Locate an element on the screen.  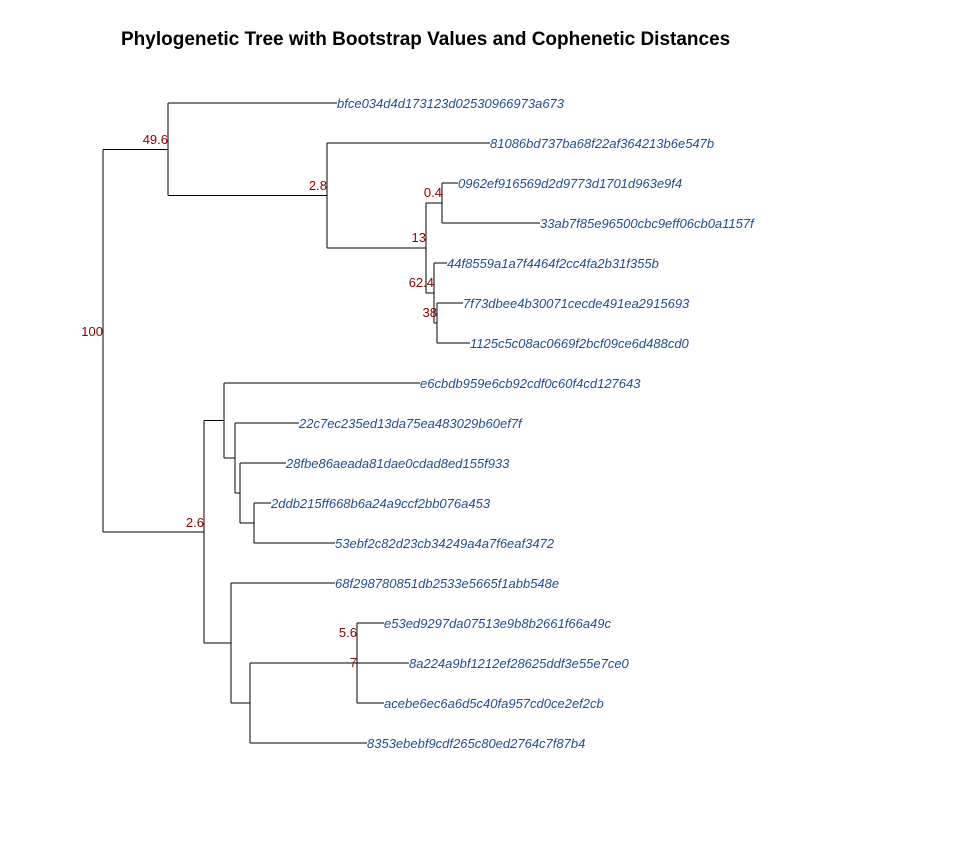
bootstrap-value: 7 is located at coordinates (353, 662).